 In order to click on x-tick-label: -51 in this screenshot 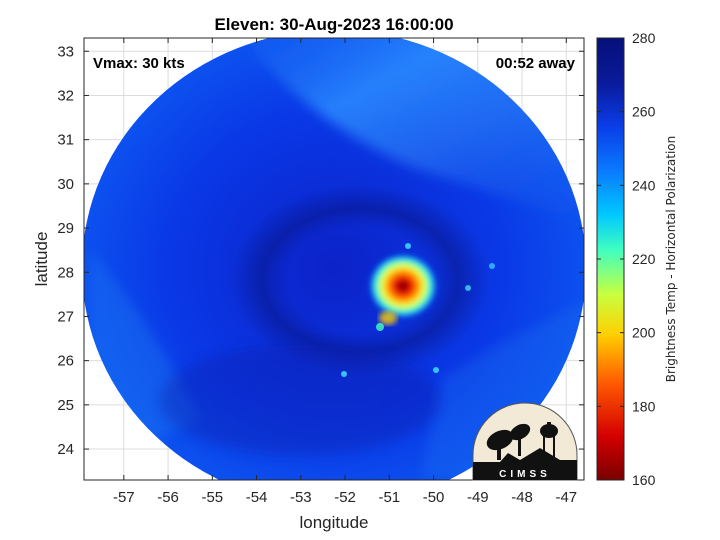, I will do `click(389, 497)`.